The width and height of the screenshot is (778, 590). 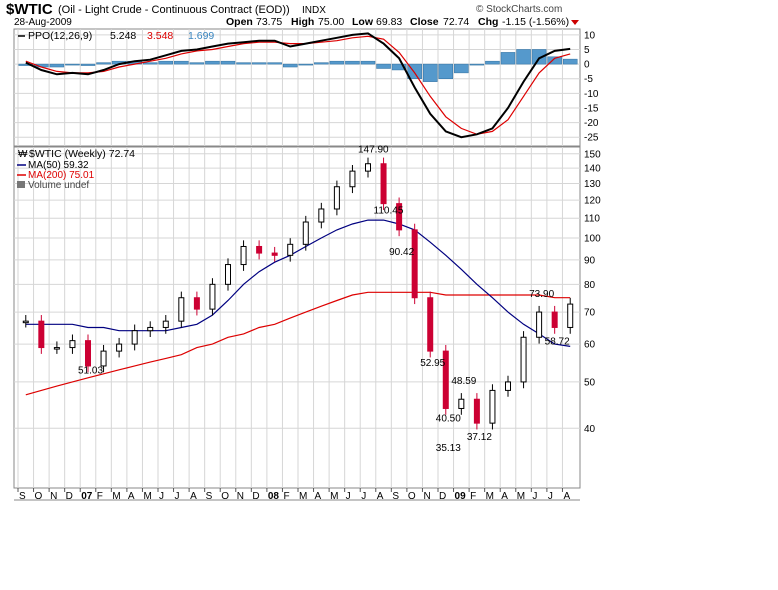 What do you see at coordinates (588, 79) in the screenshot?
I see `ppo-y-tick-label: -5` at bounding box center [588, 79].